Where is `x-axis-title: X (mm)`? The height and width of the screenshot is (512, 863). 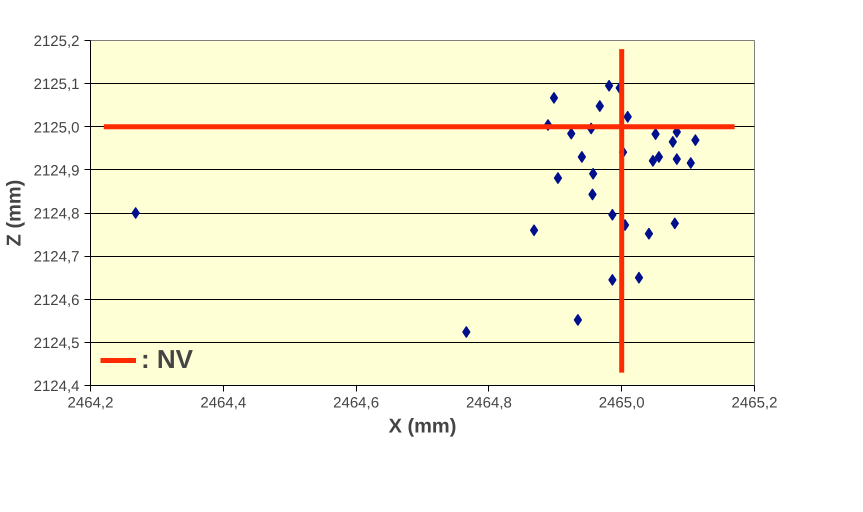 x-axis-title: X (mm) is located at coordinates (422, 427).